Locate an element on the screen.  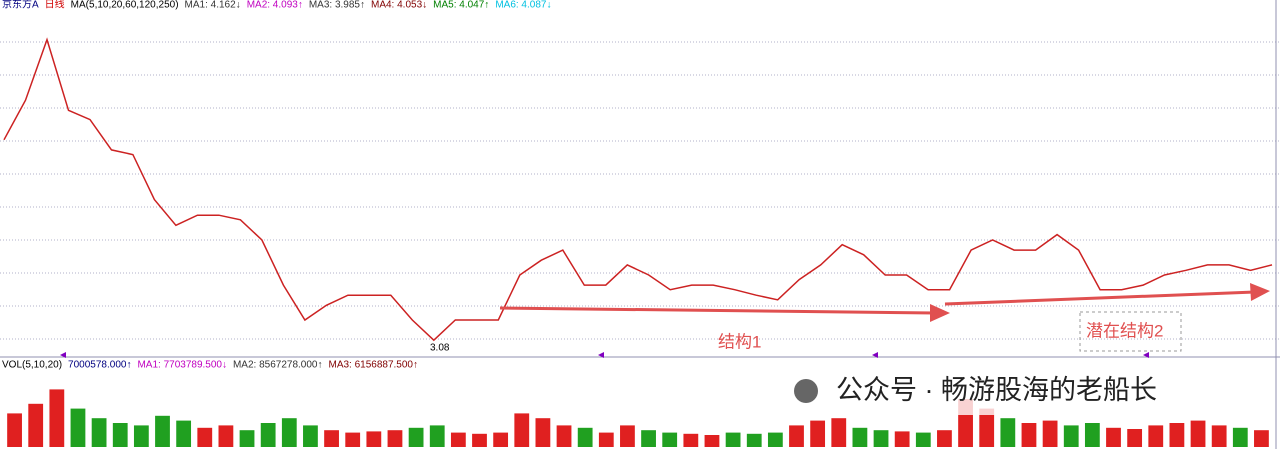
header-item: 京东方A is located at coordinates (20, 5).